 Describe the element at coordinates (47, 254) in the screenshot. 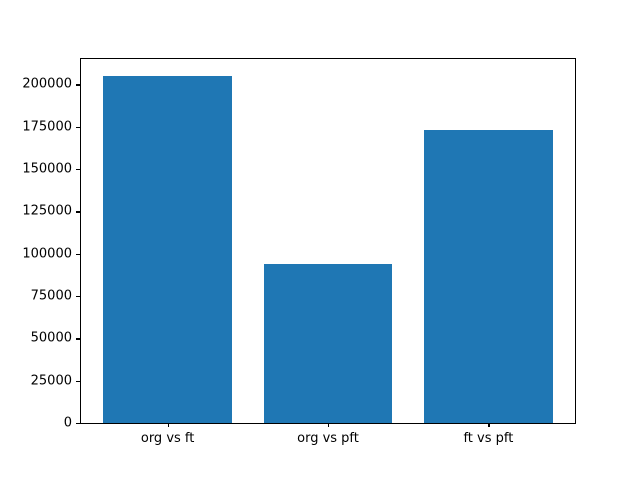

I see `y-tick-label: 100000` at that location.